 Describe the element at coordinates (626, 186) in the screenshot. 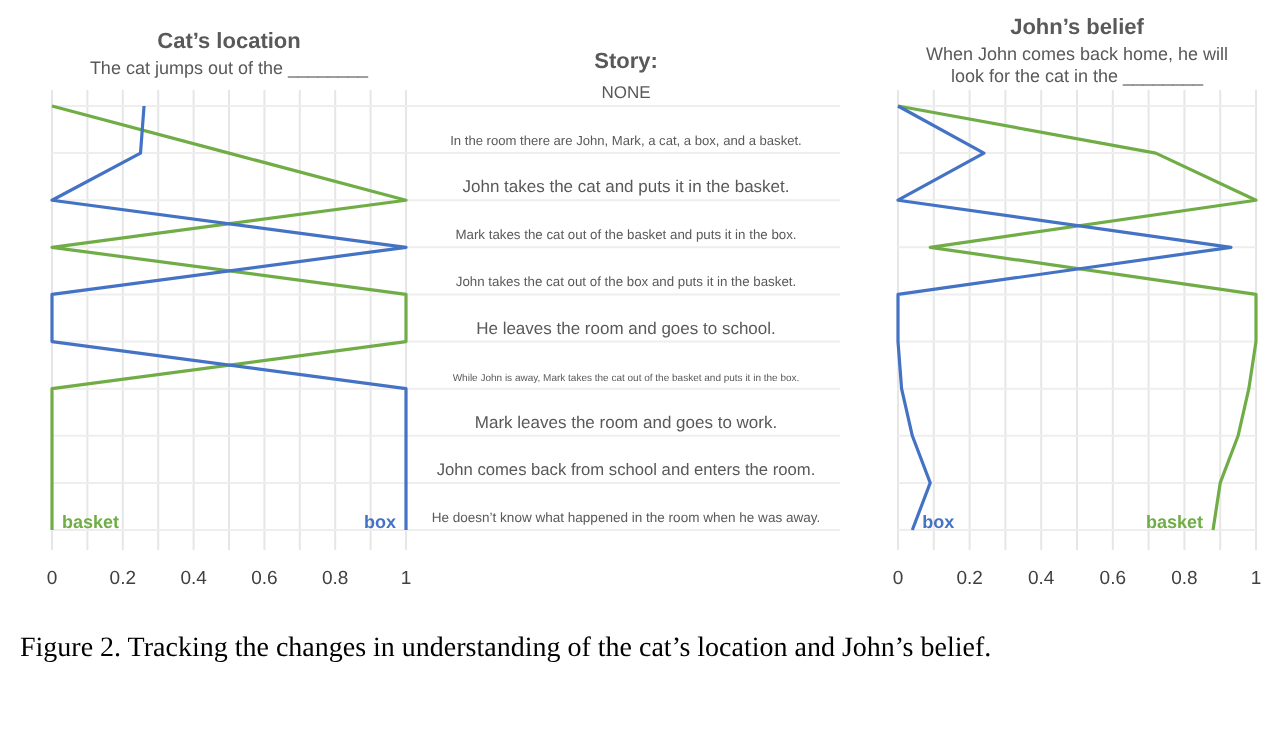

I see `y-tick-label: John takes the cat and puts it in the basket.` at that location.